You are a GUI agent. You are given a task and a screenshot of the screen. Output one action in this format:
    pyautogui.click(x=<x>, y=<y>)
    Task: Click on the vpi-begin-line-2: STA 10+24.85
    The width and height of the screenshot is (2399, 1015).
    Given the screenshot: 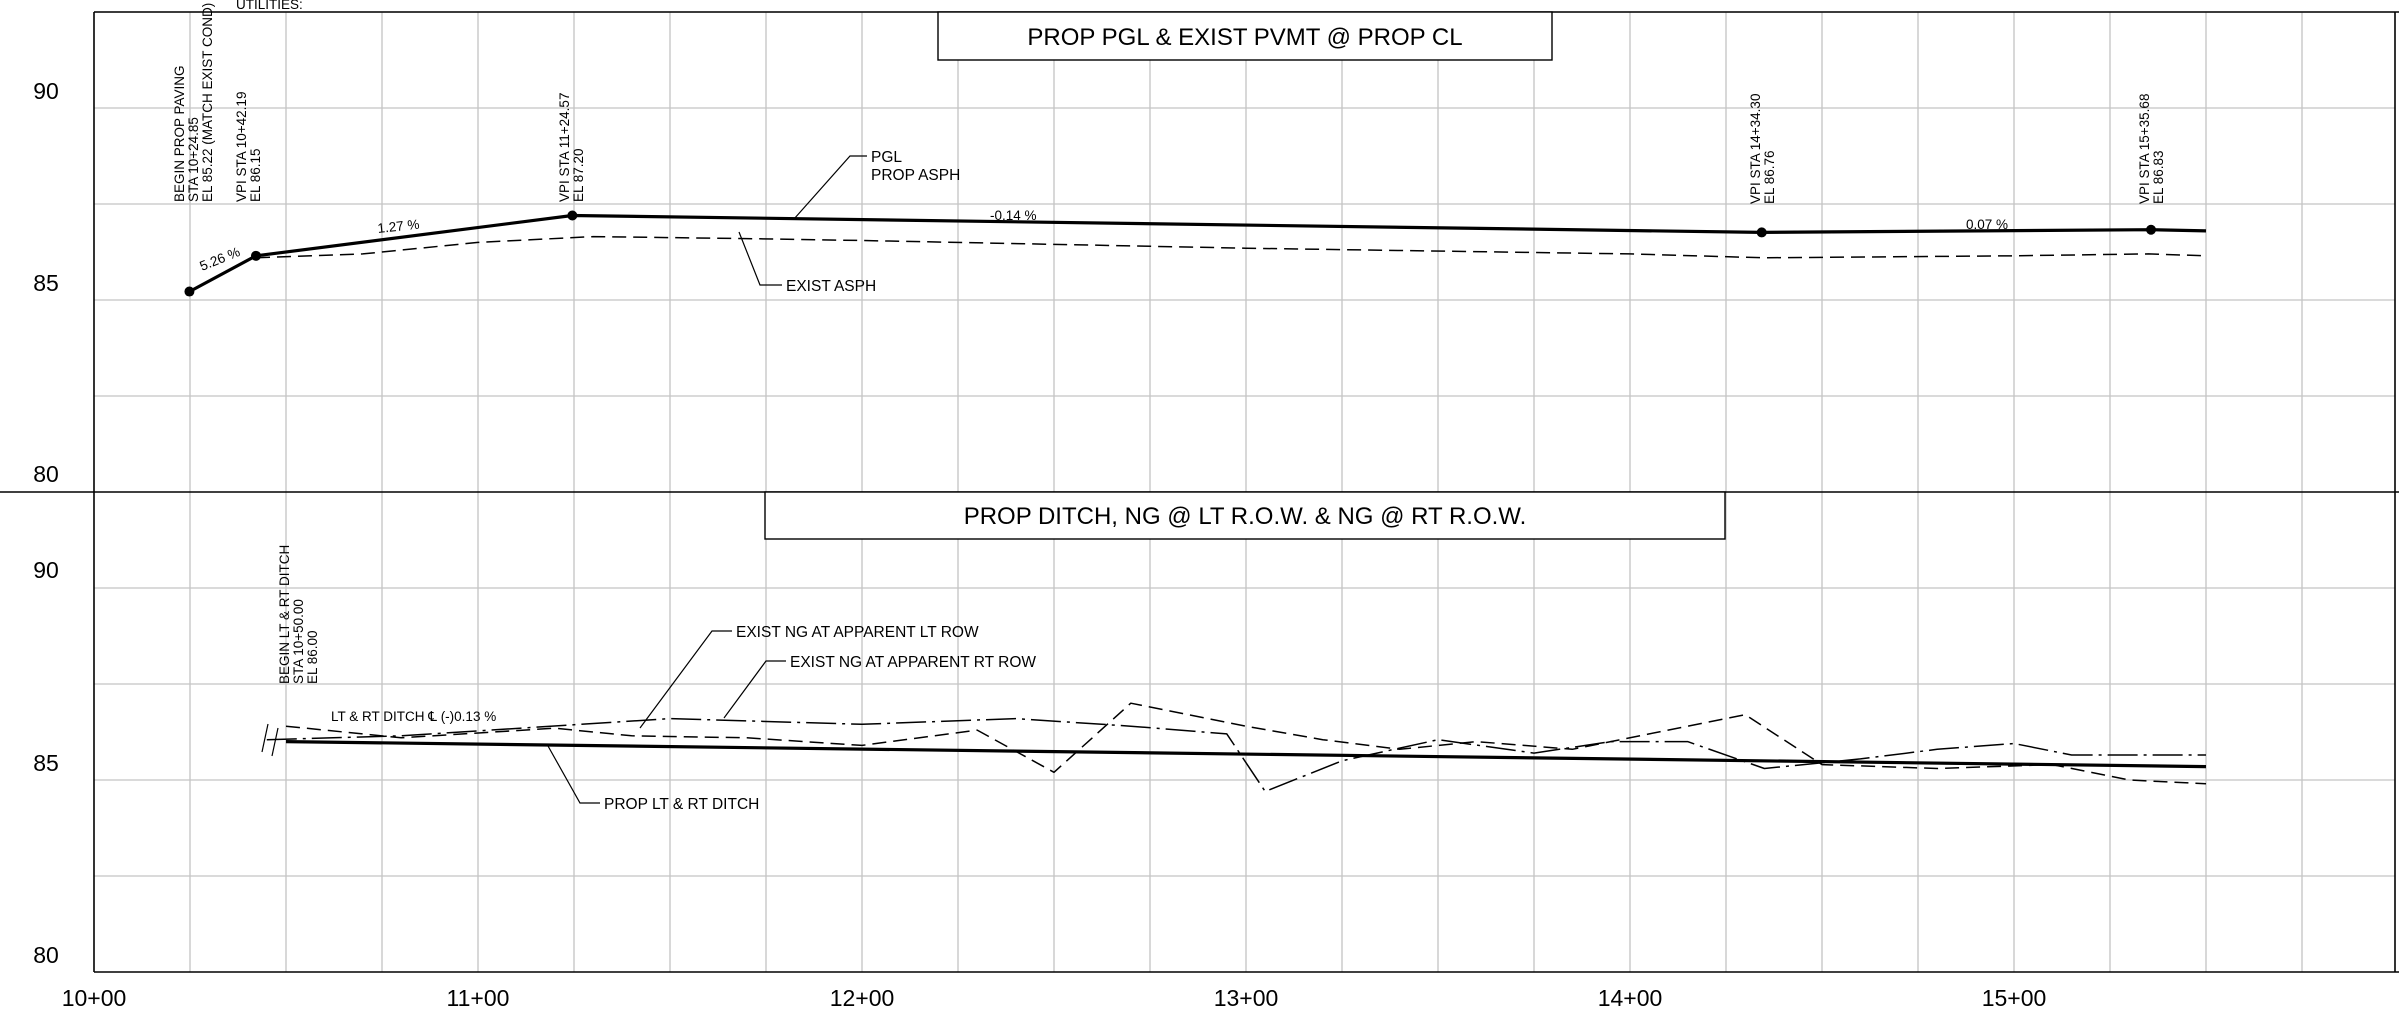 What is the action you would take?
    pyautogui.click(x=193, y=159)
    